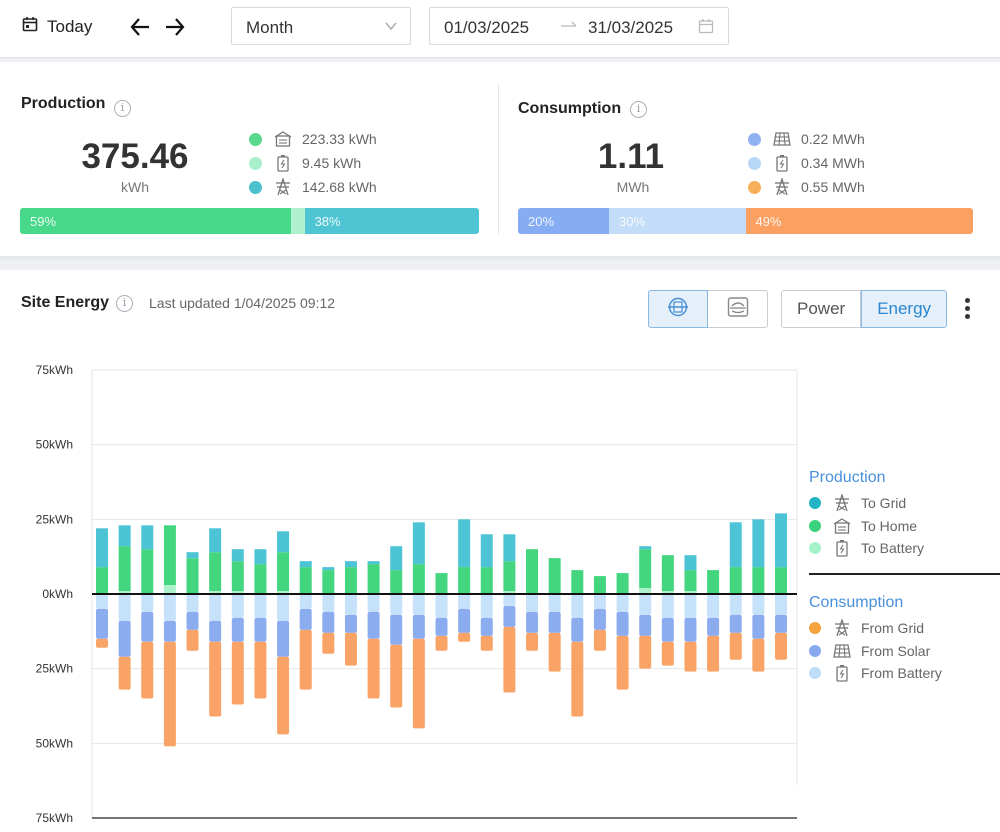  Describe the element at coordinates (54, 370) in the screenshot. I see `y-tick-label: 75kWh` at that location.